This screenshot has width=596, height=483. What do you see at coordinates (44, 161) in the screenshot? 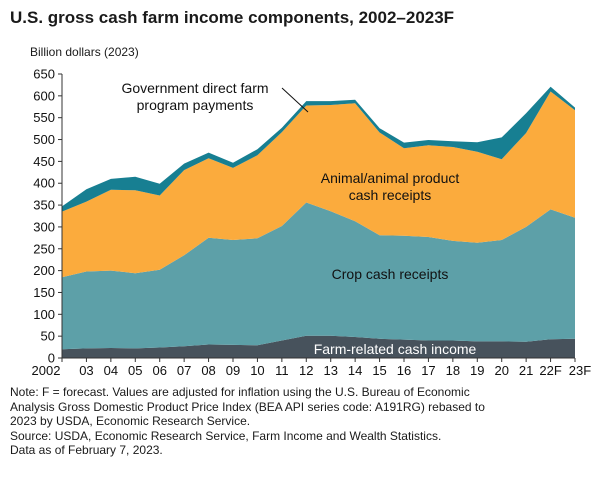
I see `y-tick-label: 450` at bounding box center [44, 161].